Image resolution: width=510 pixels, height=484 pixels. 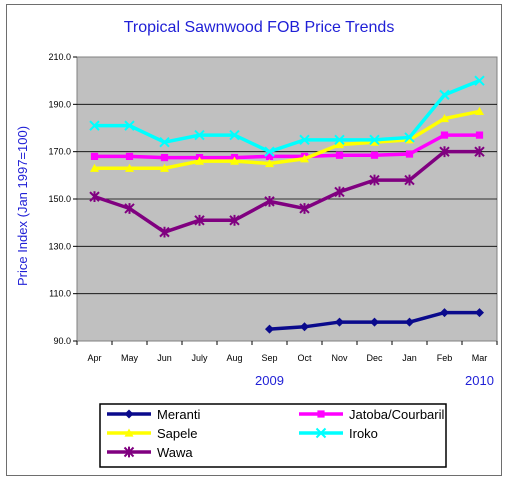 What do you see at coordinates (59, 152) in the screenshot?
I see `y-tick-label: 170.0` at bounding box center [59, 152].